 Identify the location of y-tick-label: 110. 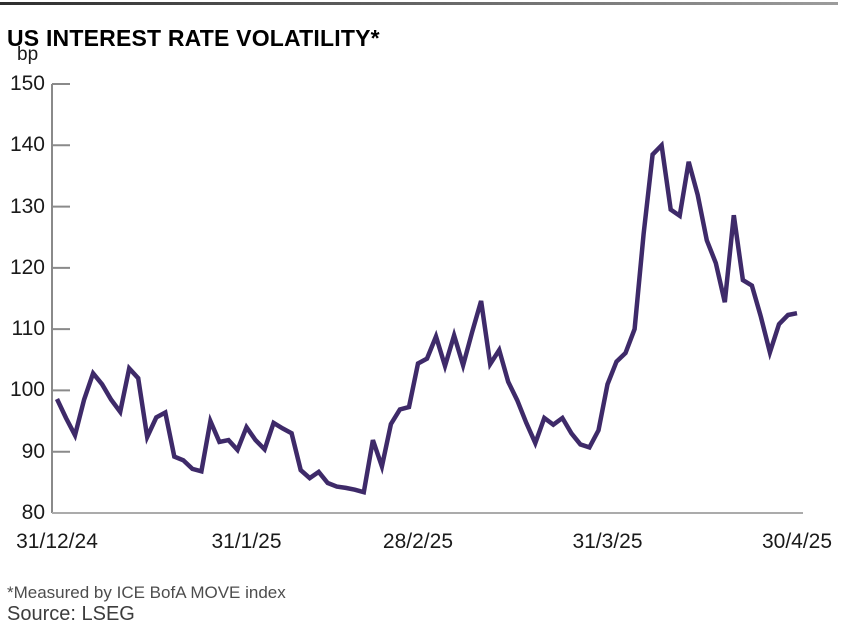
(28, 329).